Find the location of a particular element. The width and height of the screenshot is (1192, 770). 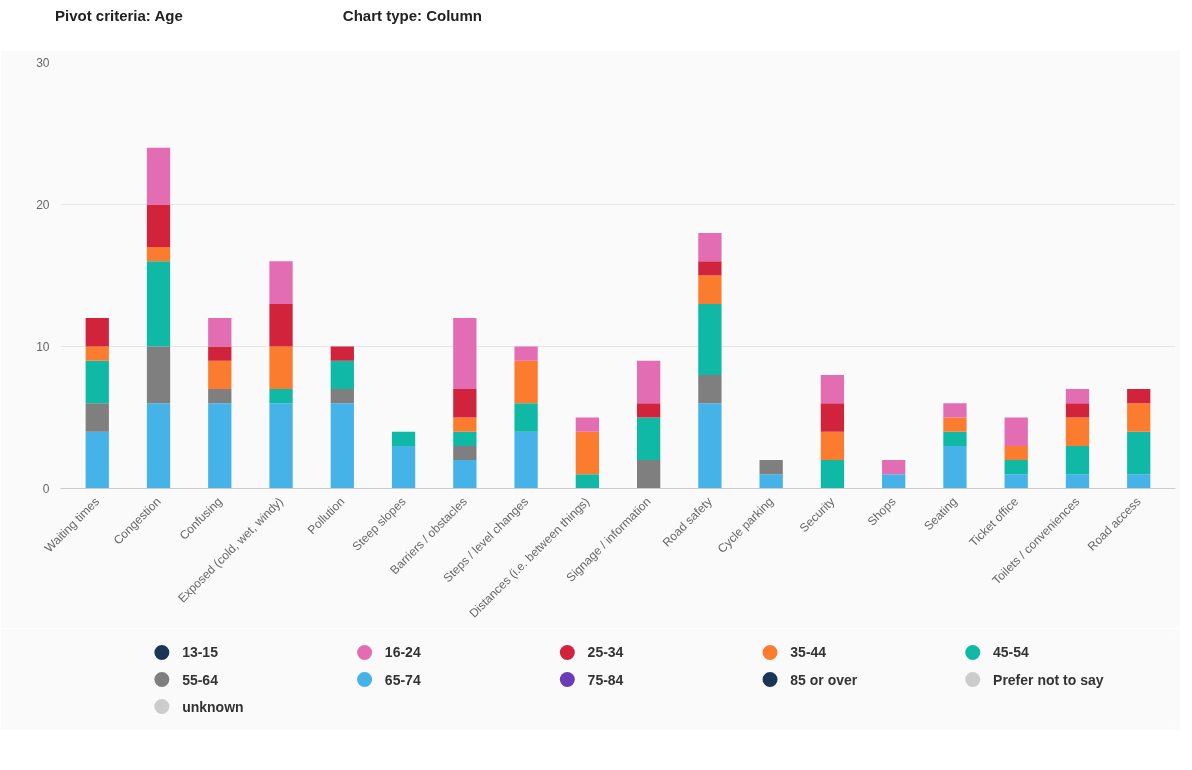

legend-label: 55-64 is located at coordinates (200, 679).